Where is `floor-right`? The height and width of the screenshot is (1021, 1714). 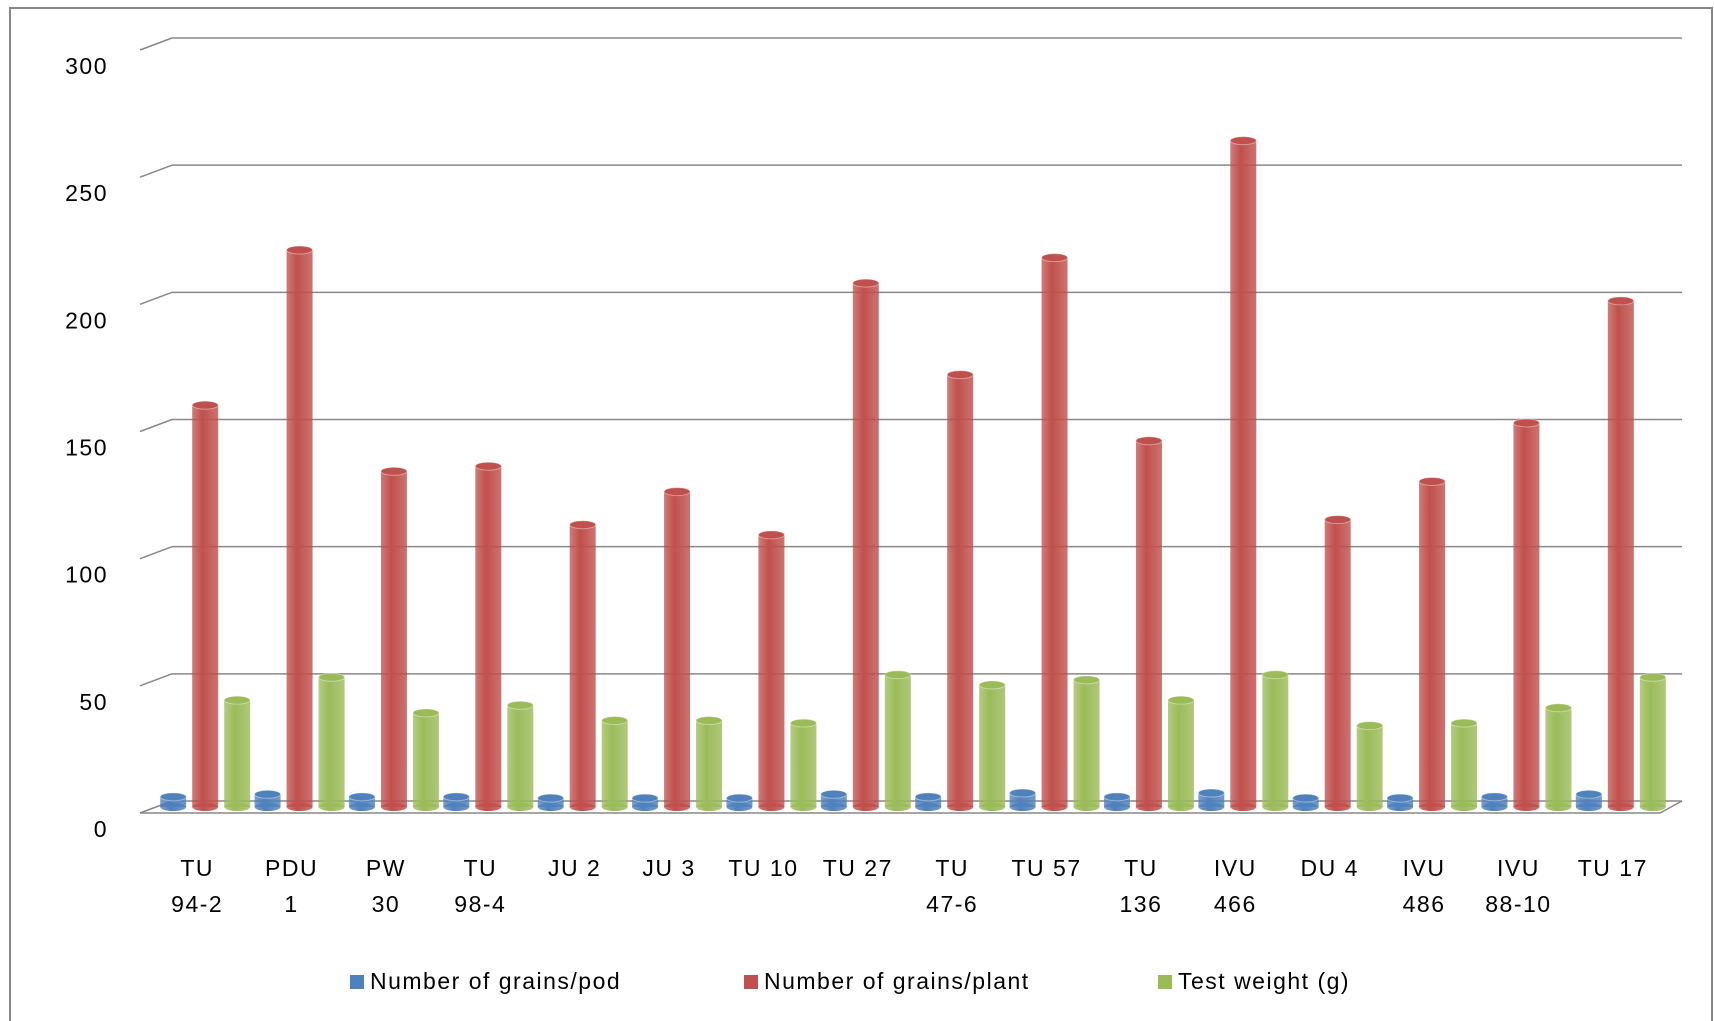 floor-right is located at coordinates (1671, 807).